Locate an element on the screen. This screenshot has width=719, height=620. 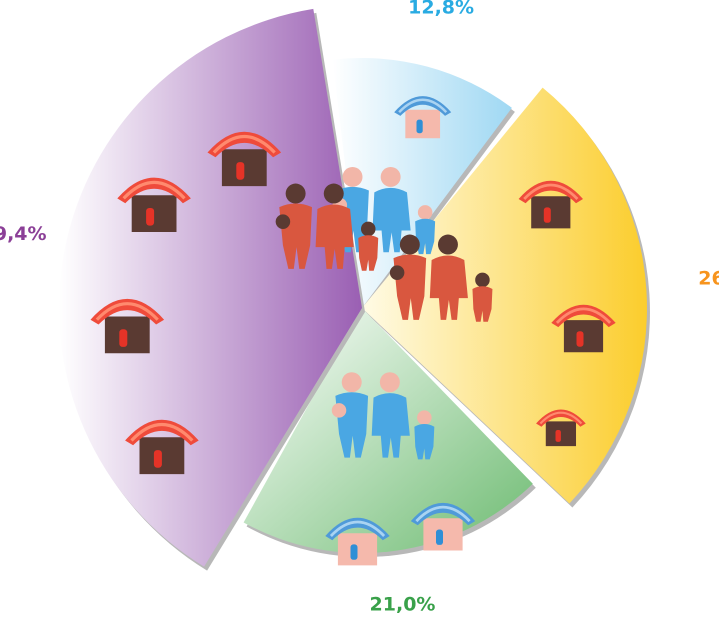
slice-label-4: 39,4% is located at coordinates (23, 234).